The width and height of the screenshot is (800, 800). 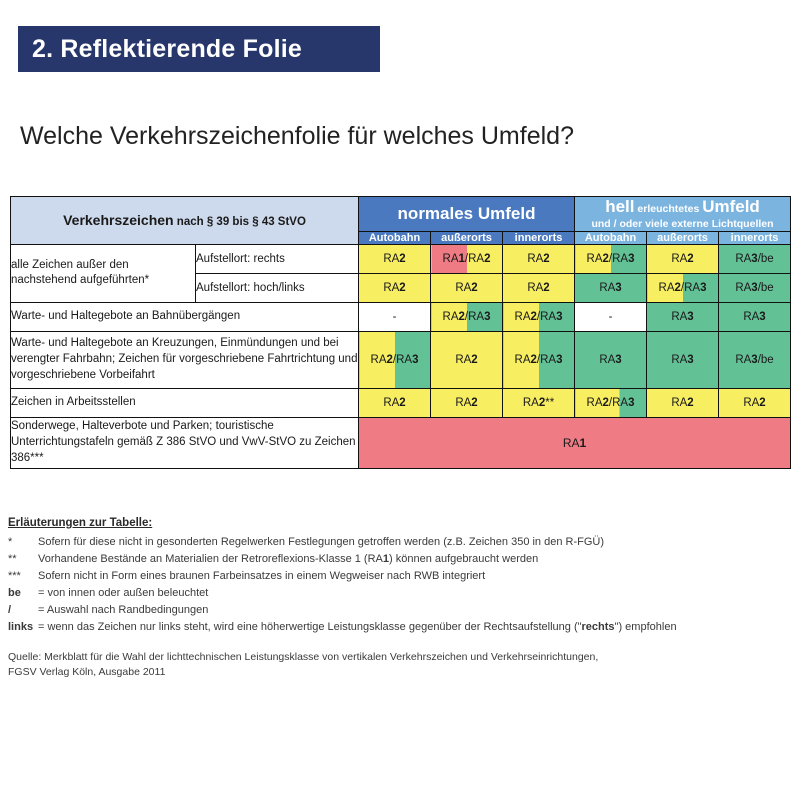 I want to click on explanation-marker: be, so click(x=14, y=592).